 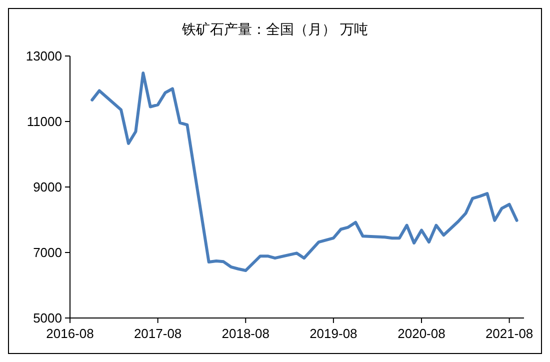 I want to click on y-tick-label: 5000, so click(x=47, y=318).